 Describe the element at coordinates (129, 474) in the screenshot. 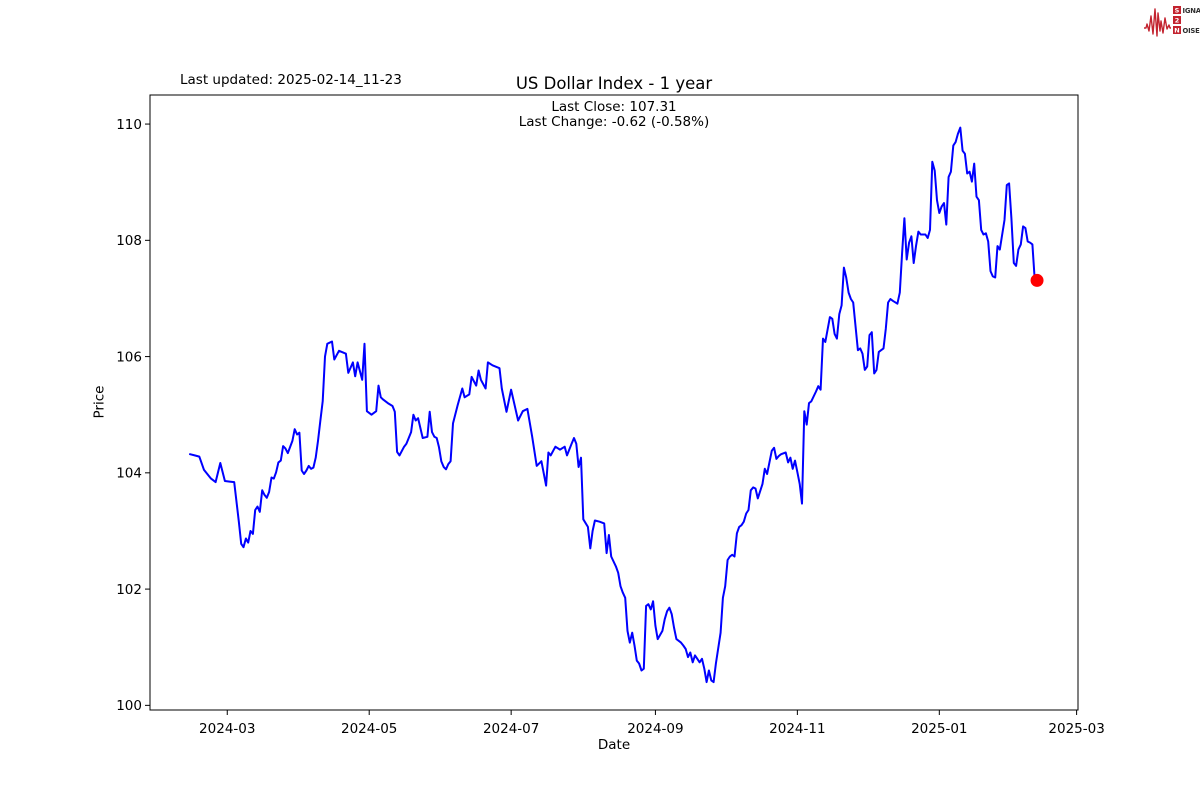

I see `y-tick-label: 104` at that location.